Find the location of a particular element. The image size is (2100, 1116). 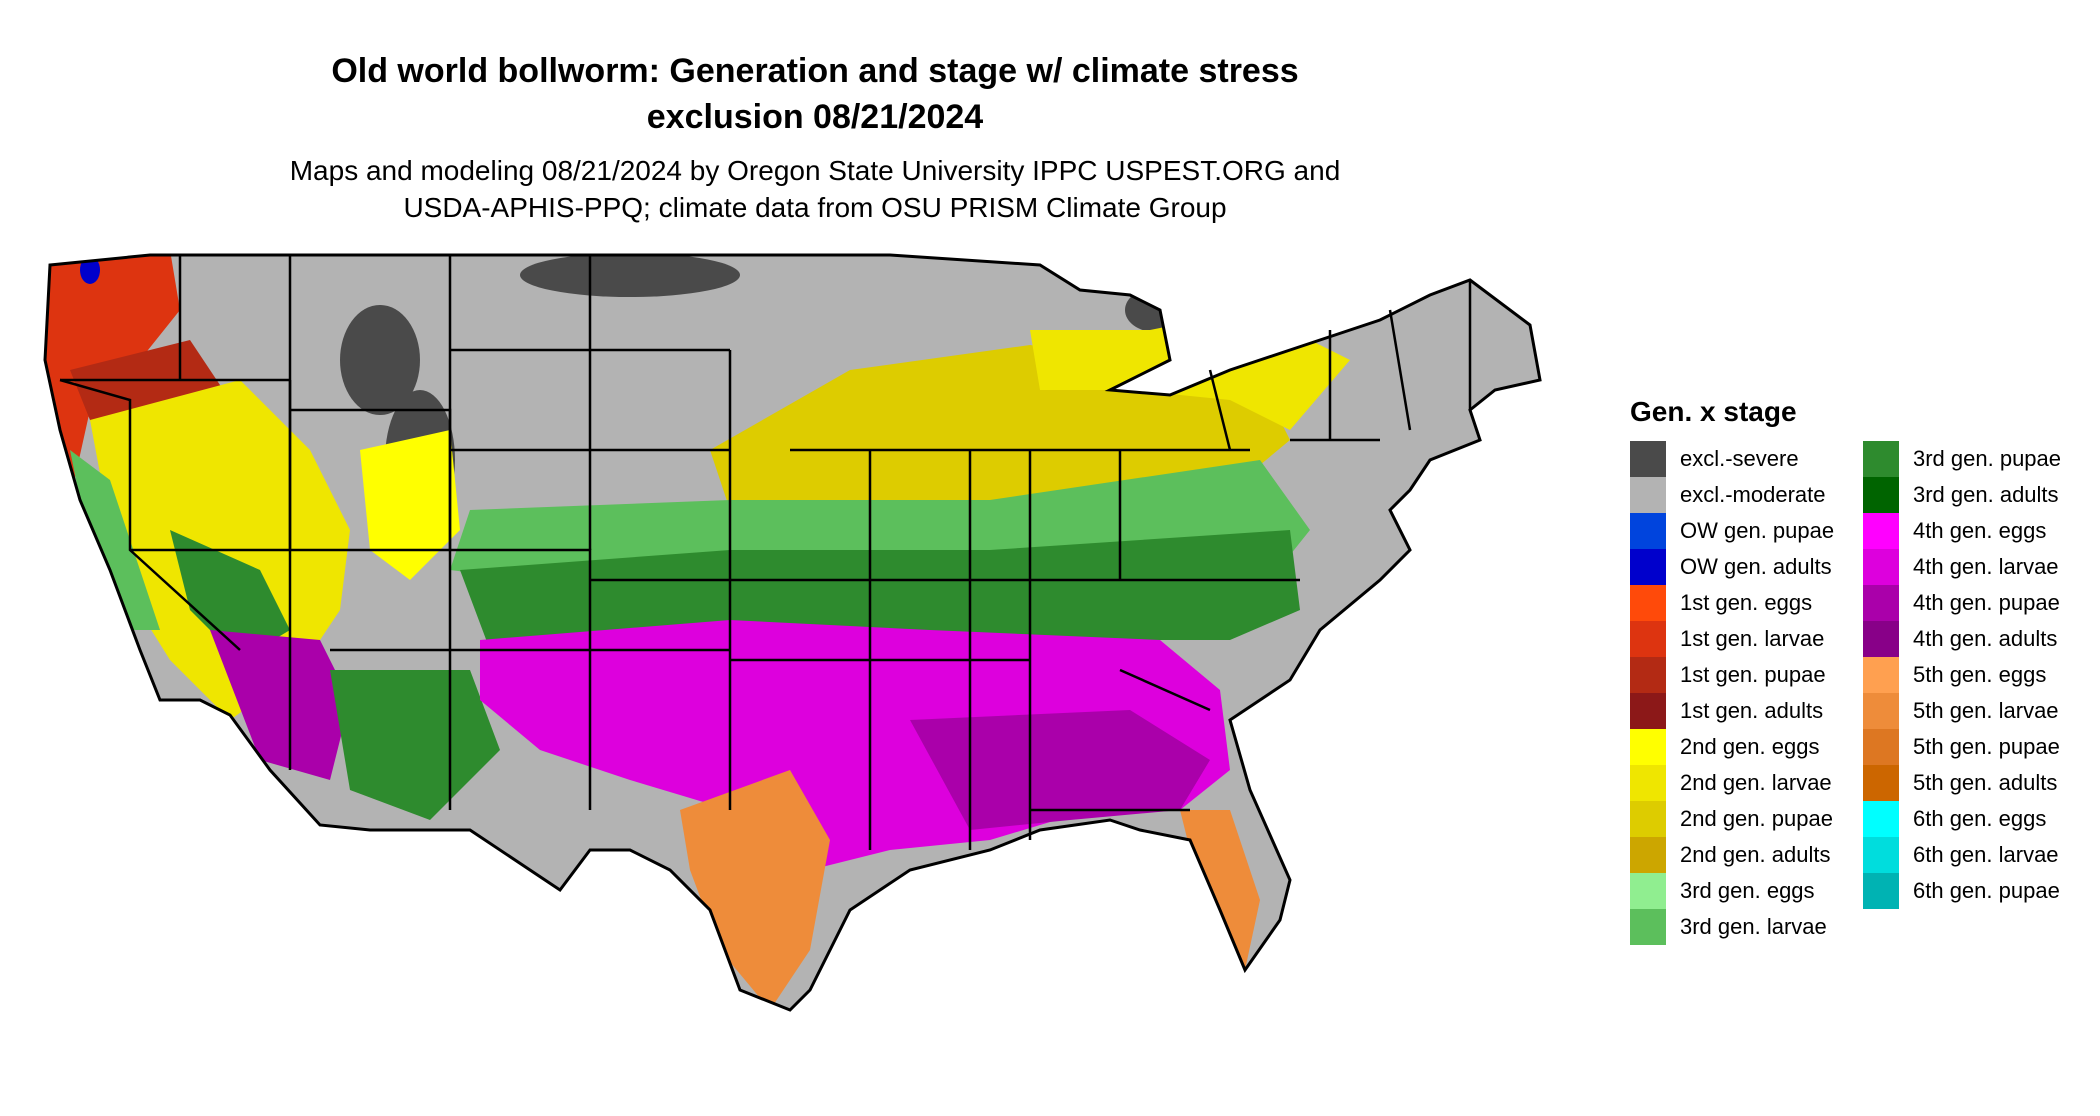

legend-label: 3rd gen. pupae is located at coordinates (1987, 458).